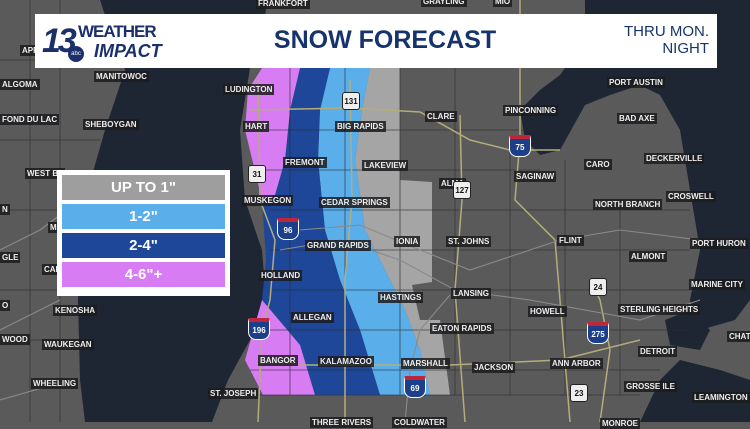  Describe the element at coordinates (579, 393) in the screenshot. I see `us-route-23-shield-icon: 23` at that location.